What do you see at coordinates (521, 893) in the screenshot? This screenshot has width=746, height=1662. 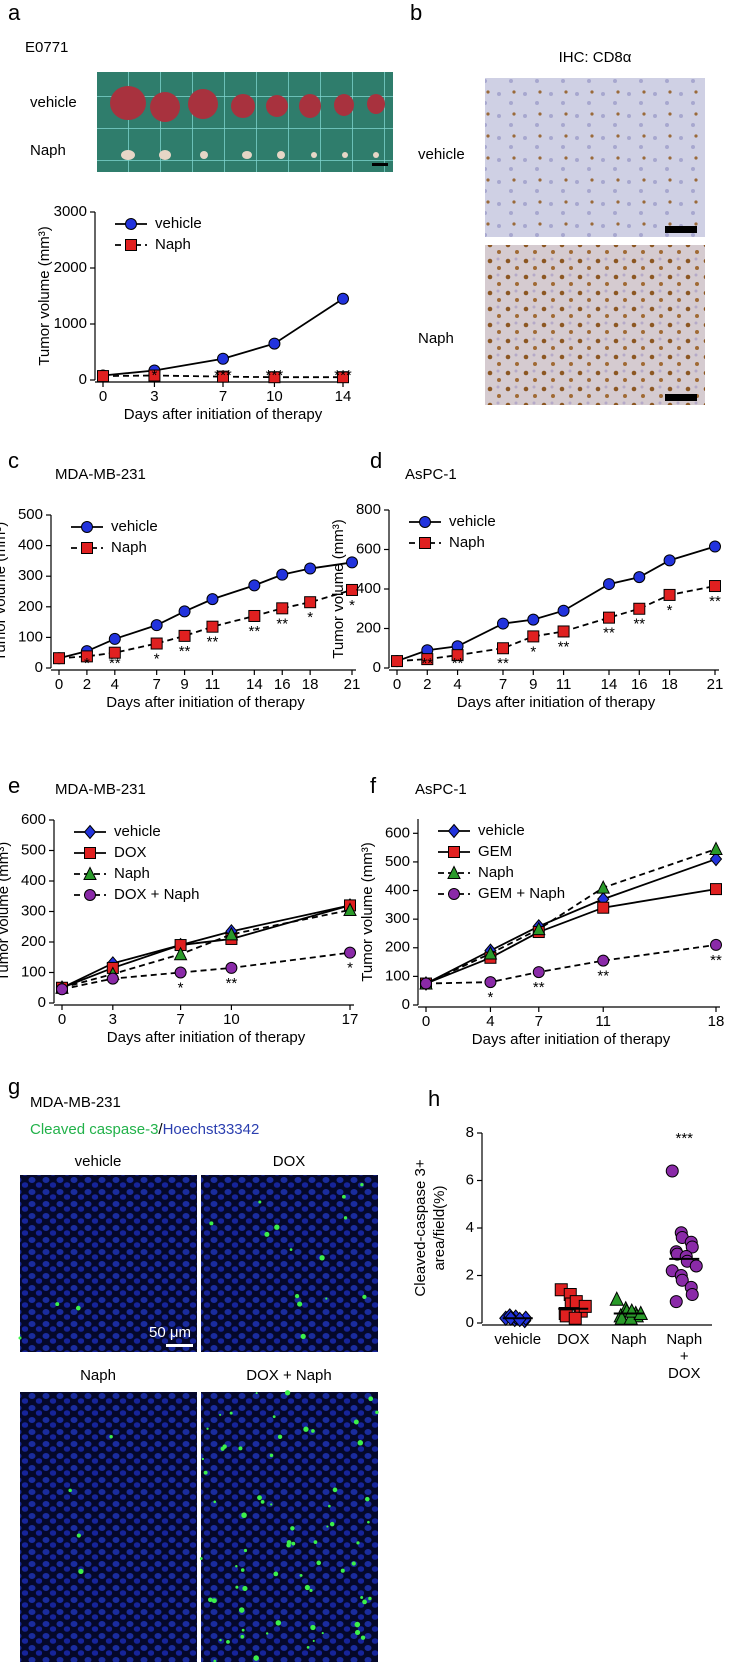 I see `legend-label: GEM + Naph` at bounding box center [521, 893].